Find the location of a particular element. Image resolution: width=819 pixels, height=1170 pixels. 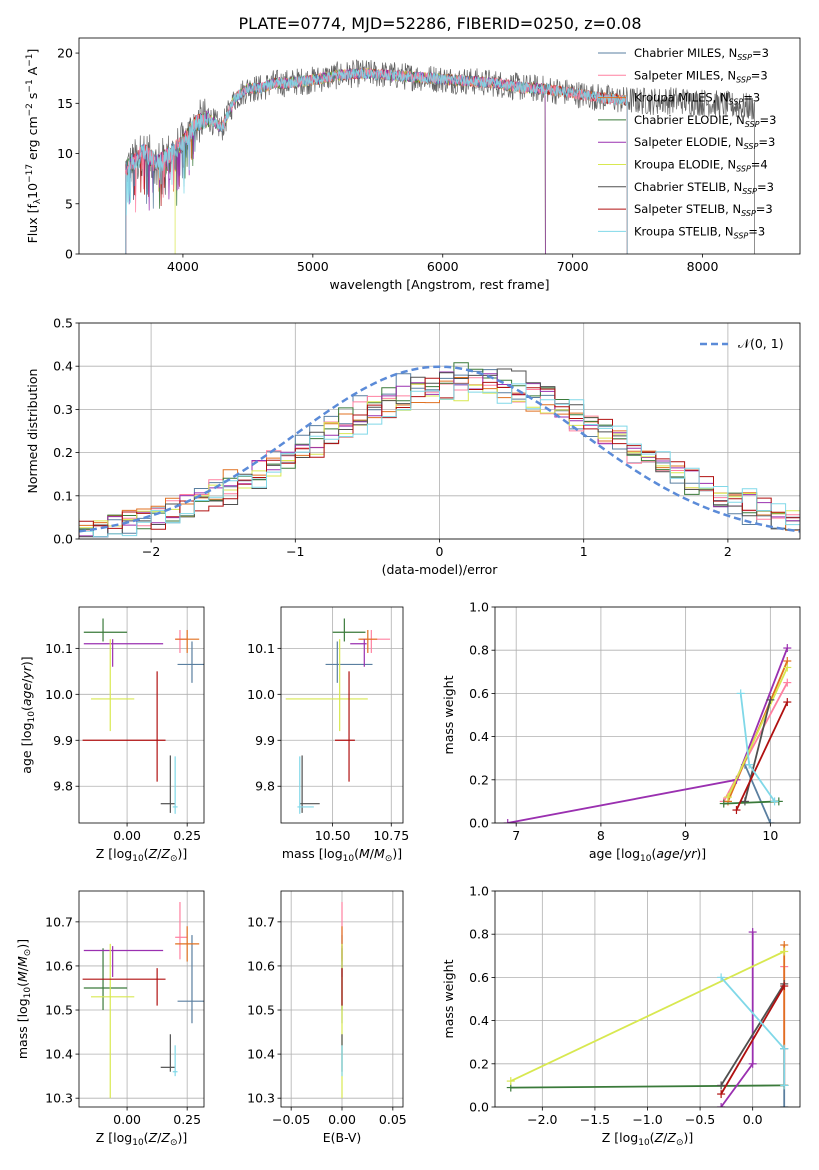

y-tick-label: 0.3 is located at coordinates (63, 409).